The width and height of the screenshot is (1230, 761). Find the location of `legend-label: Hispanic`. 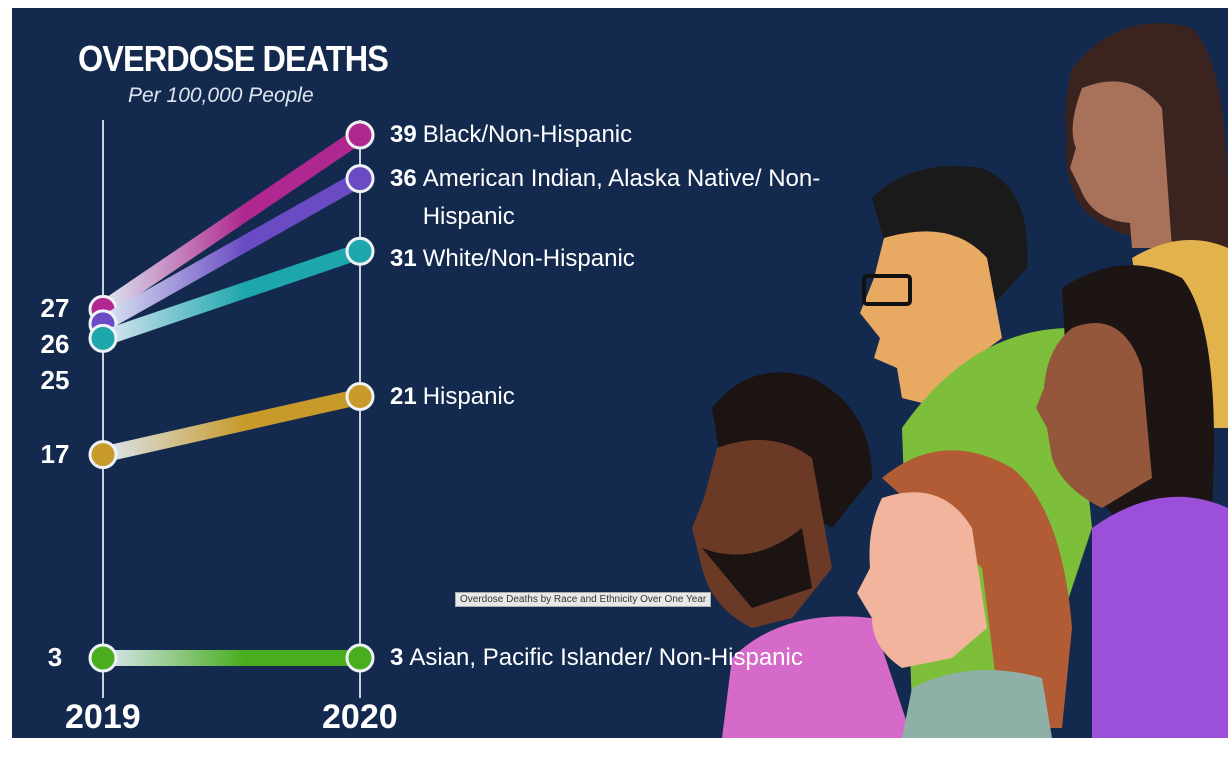

legend-label: Hispanic is located at coordinates (468, 396).